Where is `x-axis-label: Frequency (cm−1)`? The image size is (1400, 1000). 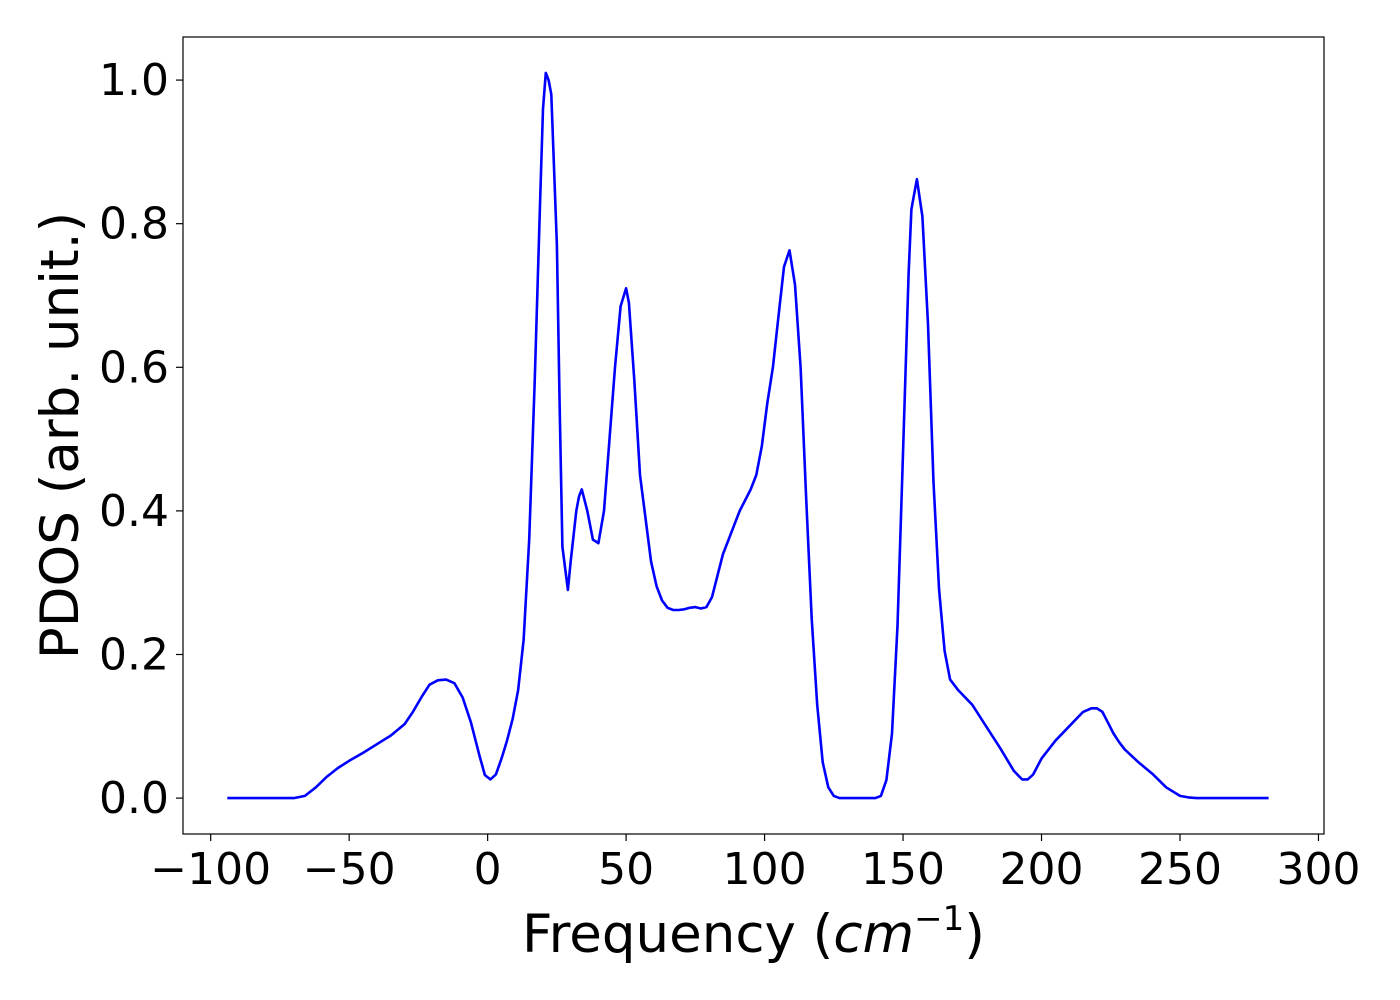
x-axis-label: Frequency (cm−1) is located at coordinates (753, 932).